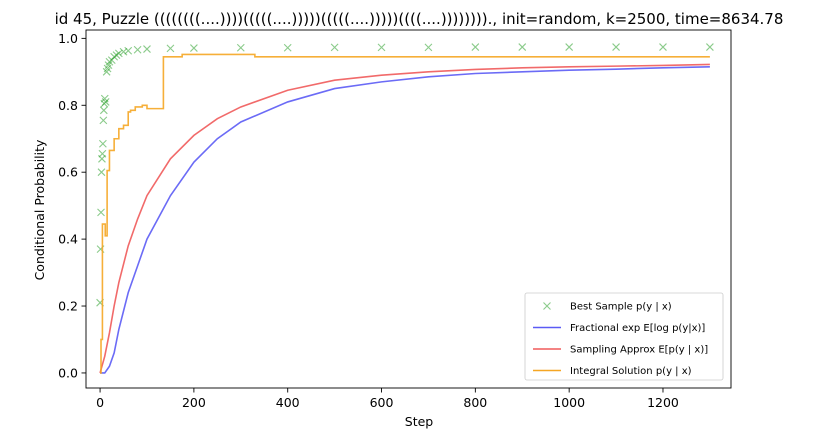 The width and height of the screenshot is (839, 444). Describe the element at coordinates (100, 402) in the screenshot. I see `x-tick-label: 0` at that location.